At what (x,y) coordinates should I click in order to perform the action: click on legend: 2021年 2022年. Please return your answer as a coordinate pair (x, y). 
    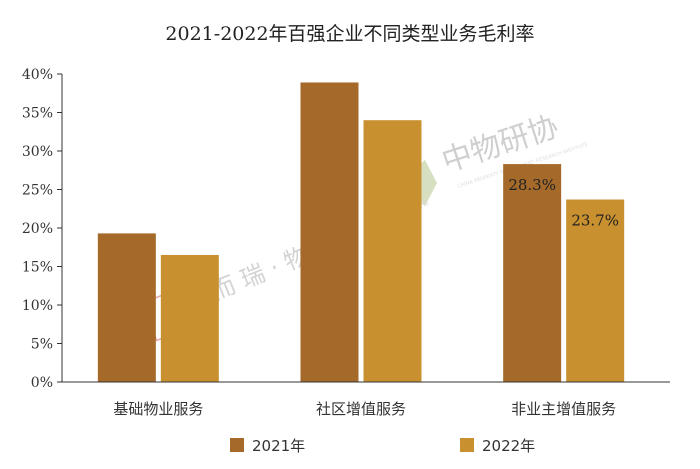
    Looking at the image, I should click on (382, 446).